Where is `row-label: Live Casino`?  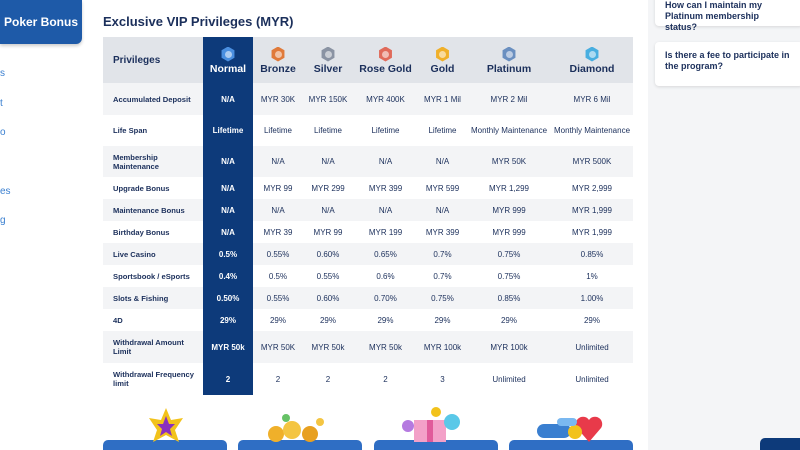 row-label: Live Casino is located at coordinates (153, 254).